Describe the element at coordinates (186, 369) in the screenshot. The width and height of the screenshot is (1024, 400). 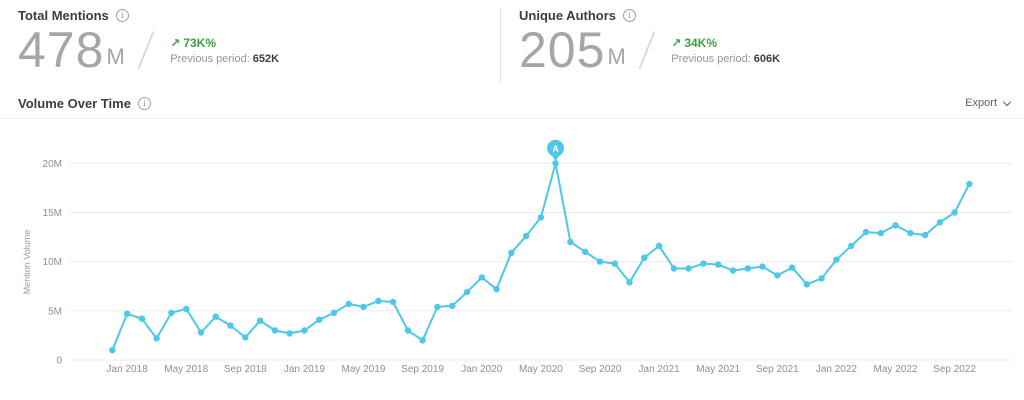
I see `svg-text: May 2018` at that location.